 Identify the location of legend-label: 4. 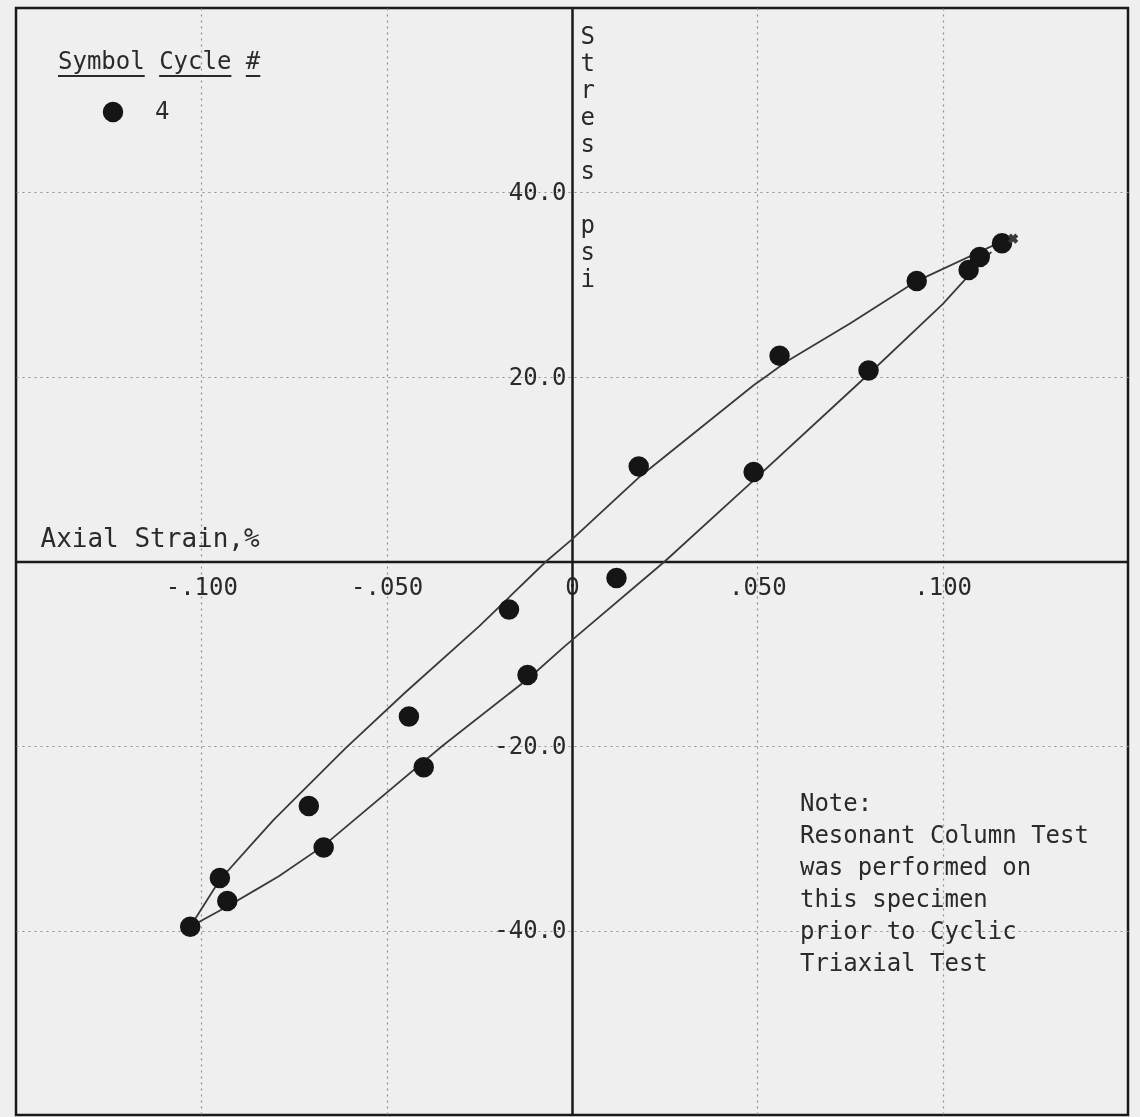
(162, 111).